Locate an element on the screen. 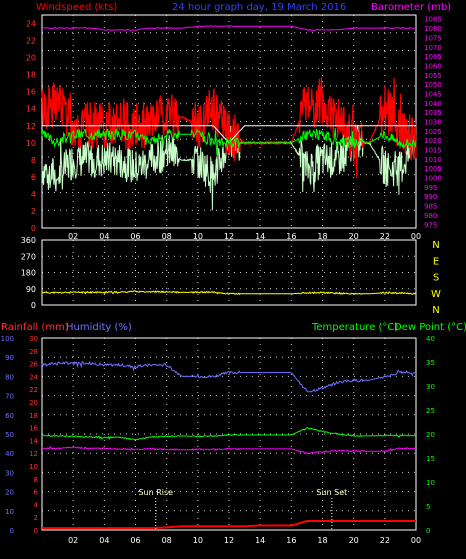 Image resolution: width=466 pixels, height=559 pixels. compass-label: E is located at coordinates (436, 261).